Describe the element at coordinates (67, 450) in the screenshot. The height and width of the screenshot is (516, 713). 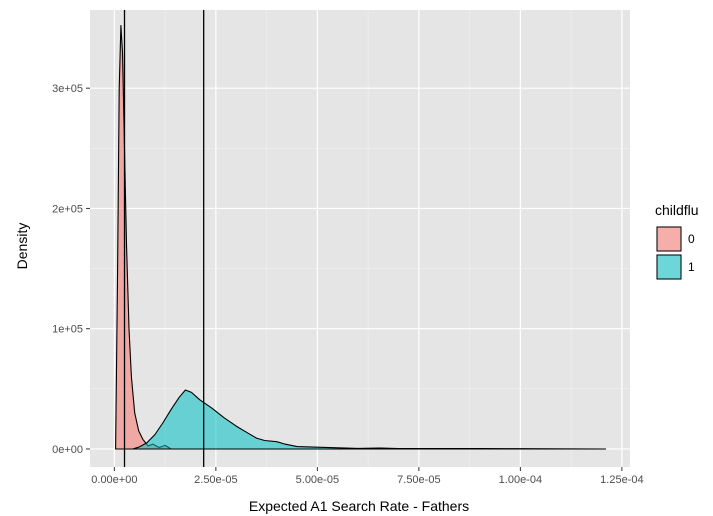
I see `y-tick-label: 0e+00` at that location.